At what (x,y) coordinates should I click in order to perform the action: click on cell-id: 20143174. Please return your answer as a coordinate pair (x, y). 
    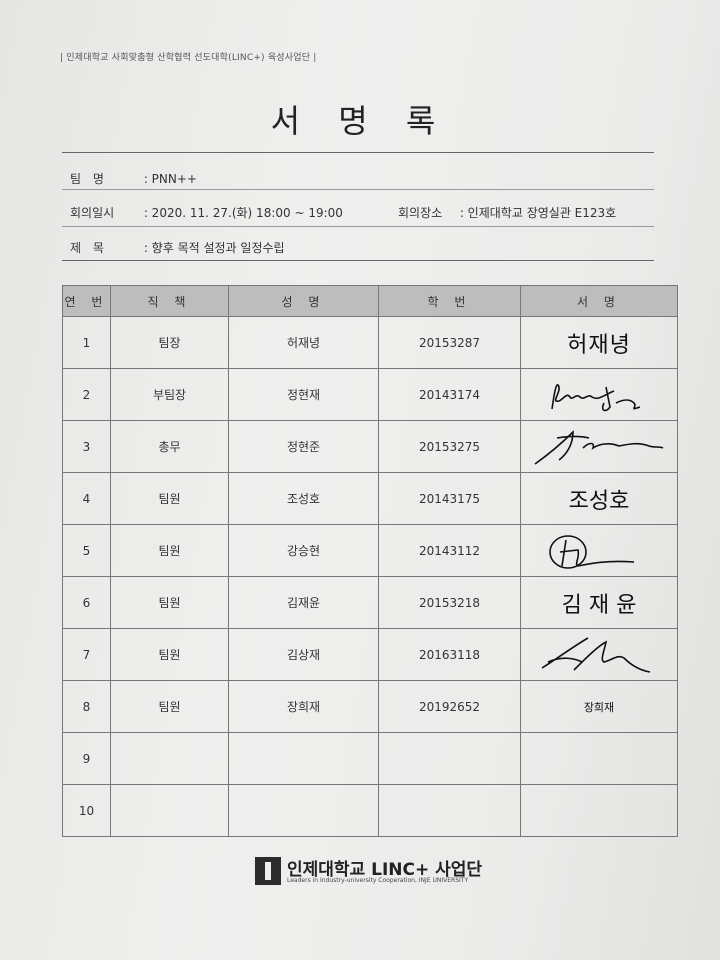
    Looking at the image, I should click on (449, 394).